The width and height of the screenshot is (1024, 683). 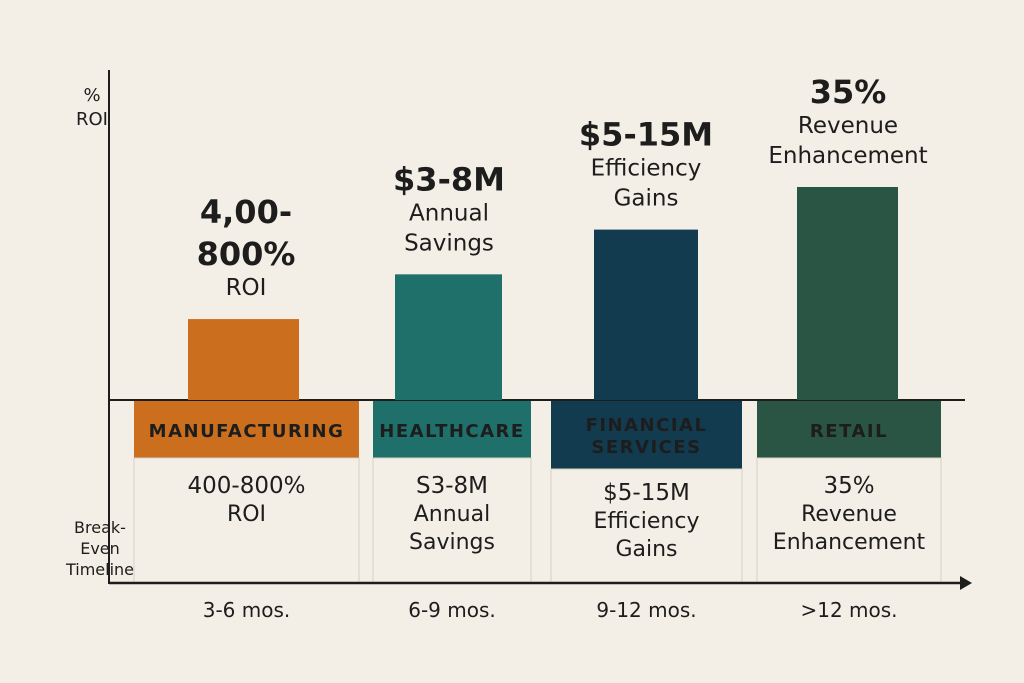 What do you see at coordinates (647, 425) in the screenshot?
I see `category-label: FINANCIAL` at bounding box center [647, 425].